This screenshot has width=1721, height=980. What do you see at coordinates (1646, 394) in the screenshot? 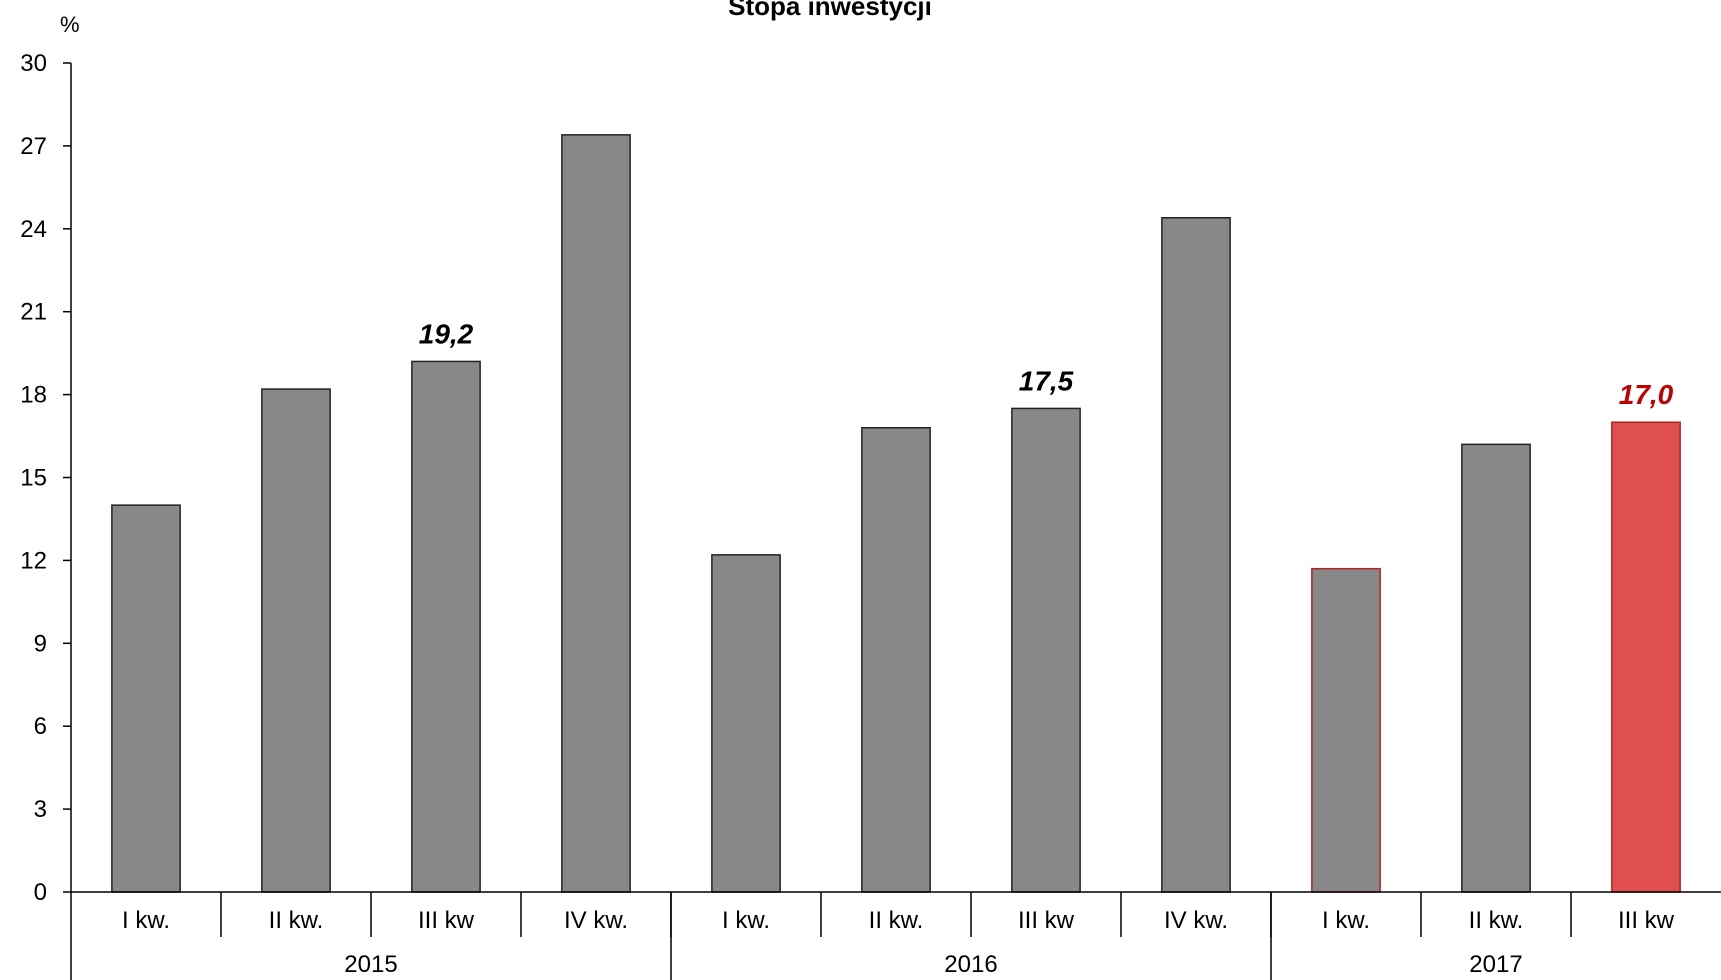
I see `data-label: 17,0` at bounding box center [1646, 394].